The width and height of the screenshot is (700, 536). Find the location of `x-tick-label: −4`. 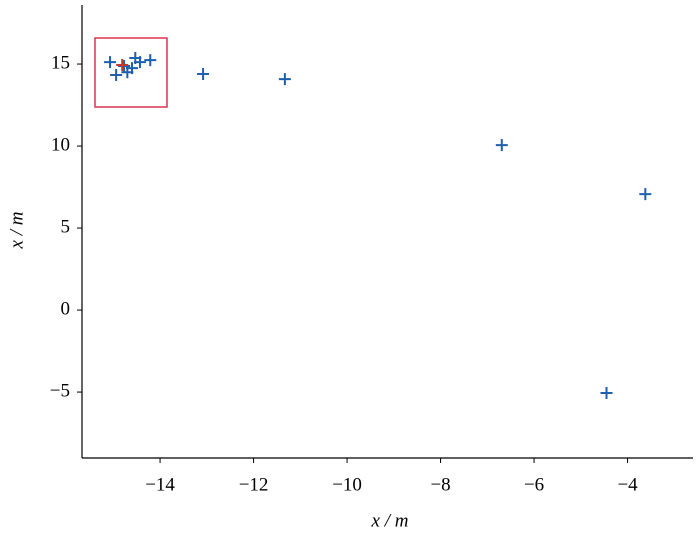

x-tick-label: −4 is located at coordinates (627, 484).